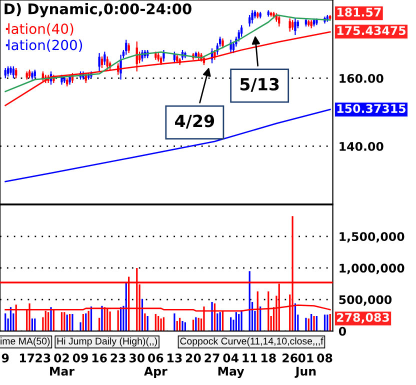 The width and height of the screenshot is (416, 385). I want to click on x-tick-label: 17, so click(27, 358).